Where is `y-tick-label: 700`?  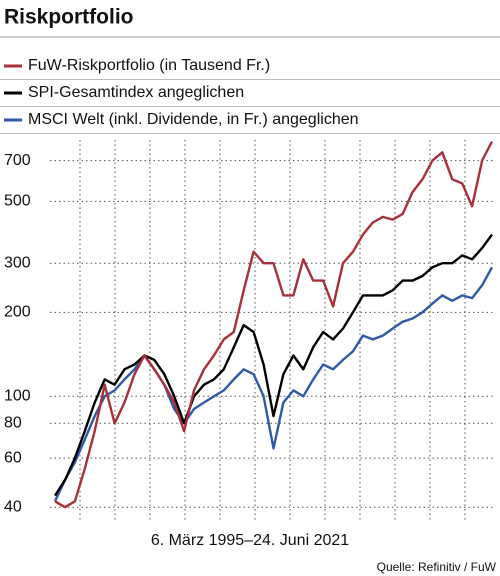 y-tick-label: 700 is located at coordinates (17, 160).